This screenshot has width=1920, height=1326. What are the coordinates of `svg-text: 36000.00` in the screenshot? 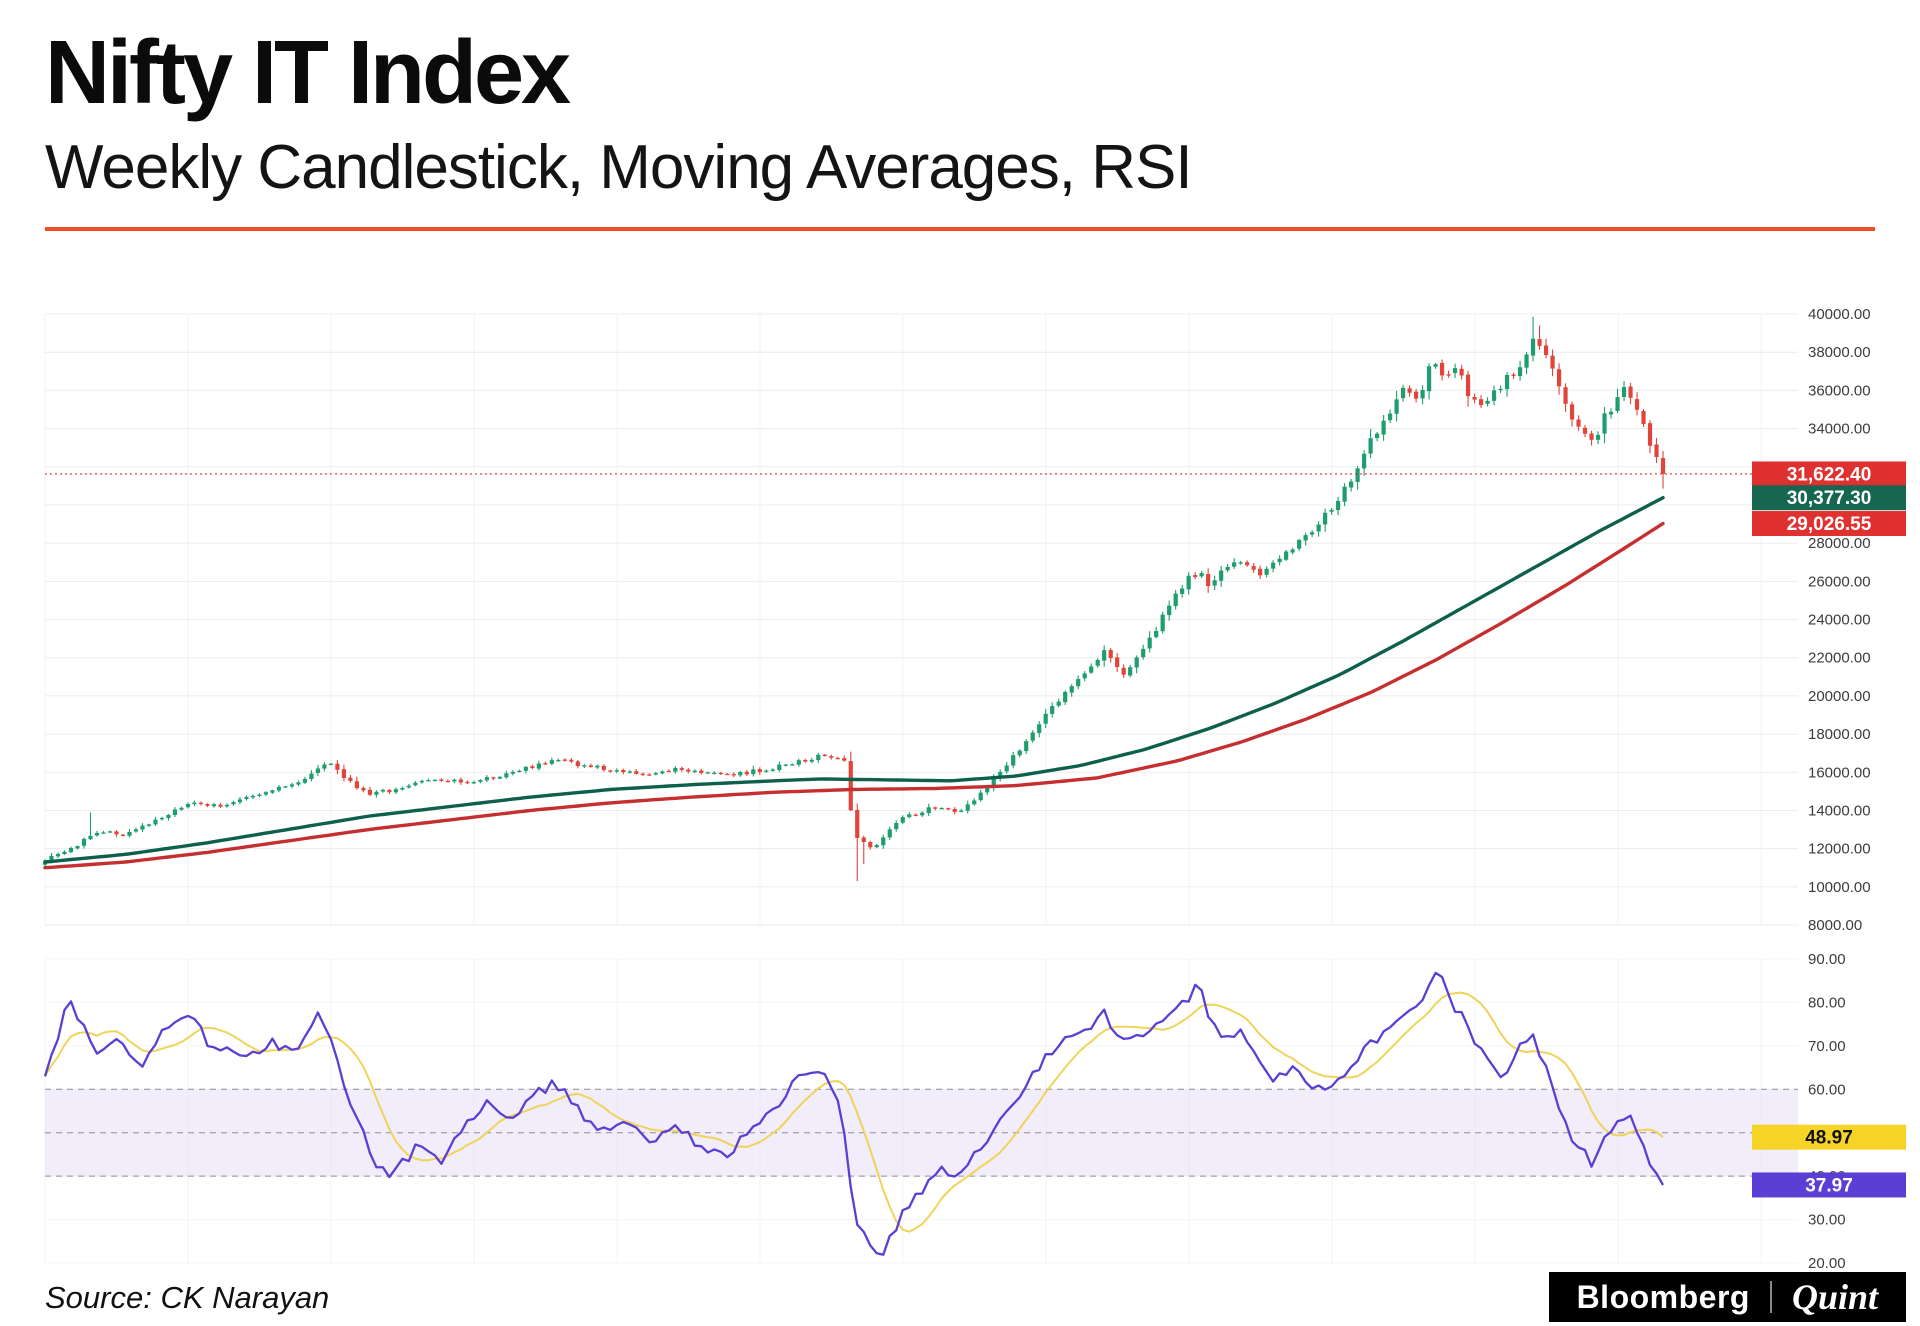 It's located at (1839, 390).